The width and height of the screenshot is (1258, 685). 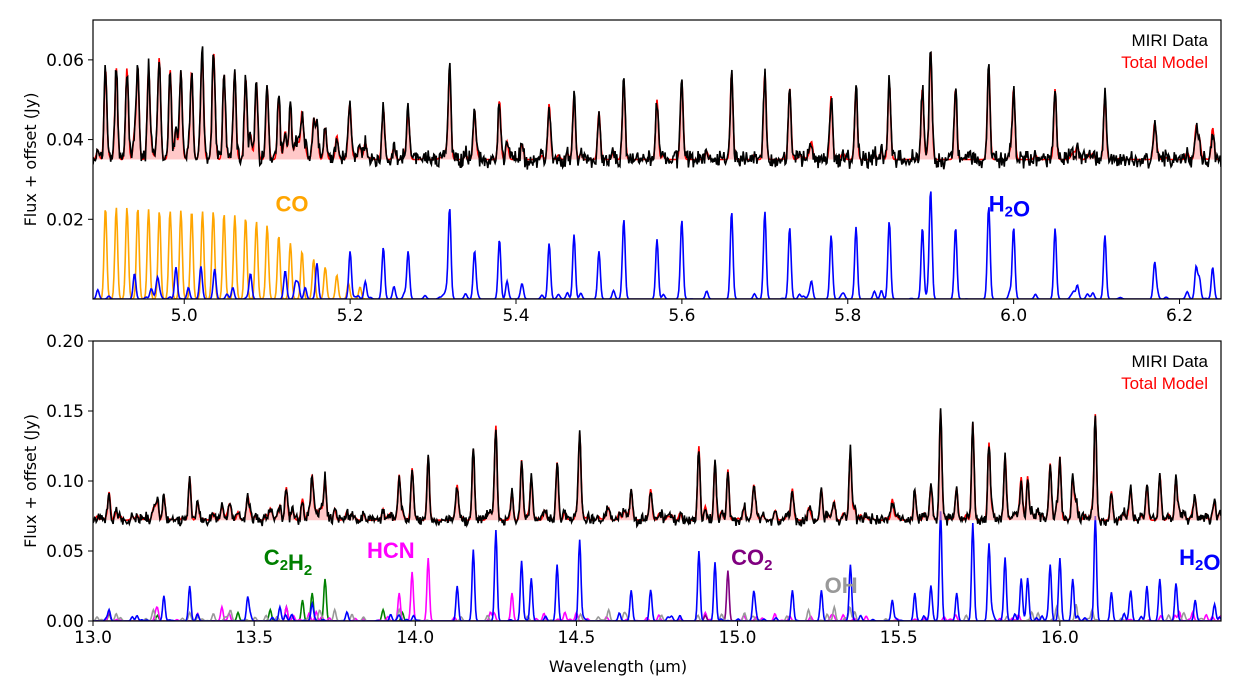 What do you see at coordinates (254, 638) in the screenshot?
I see `x-tick-label: 13.5` at bounding box center [254, 638].